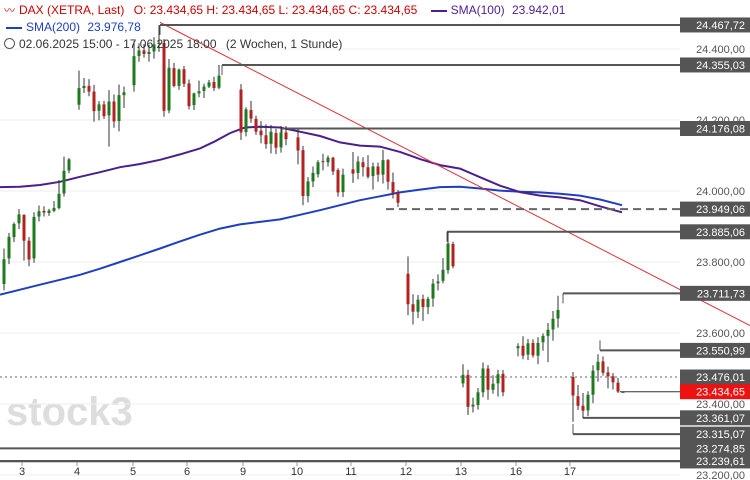  What do you see at coordinates (720, 405) in the screenshot?
I see `y-tick-label: 23.400,00` at bounding box center [720, 405].